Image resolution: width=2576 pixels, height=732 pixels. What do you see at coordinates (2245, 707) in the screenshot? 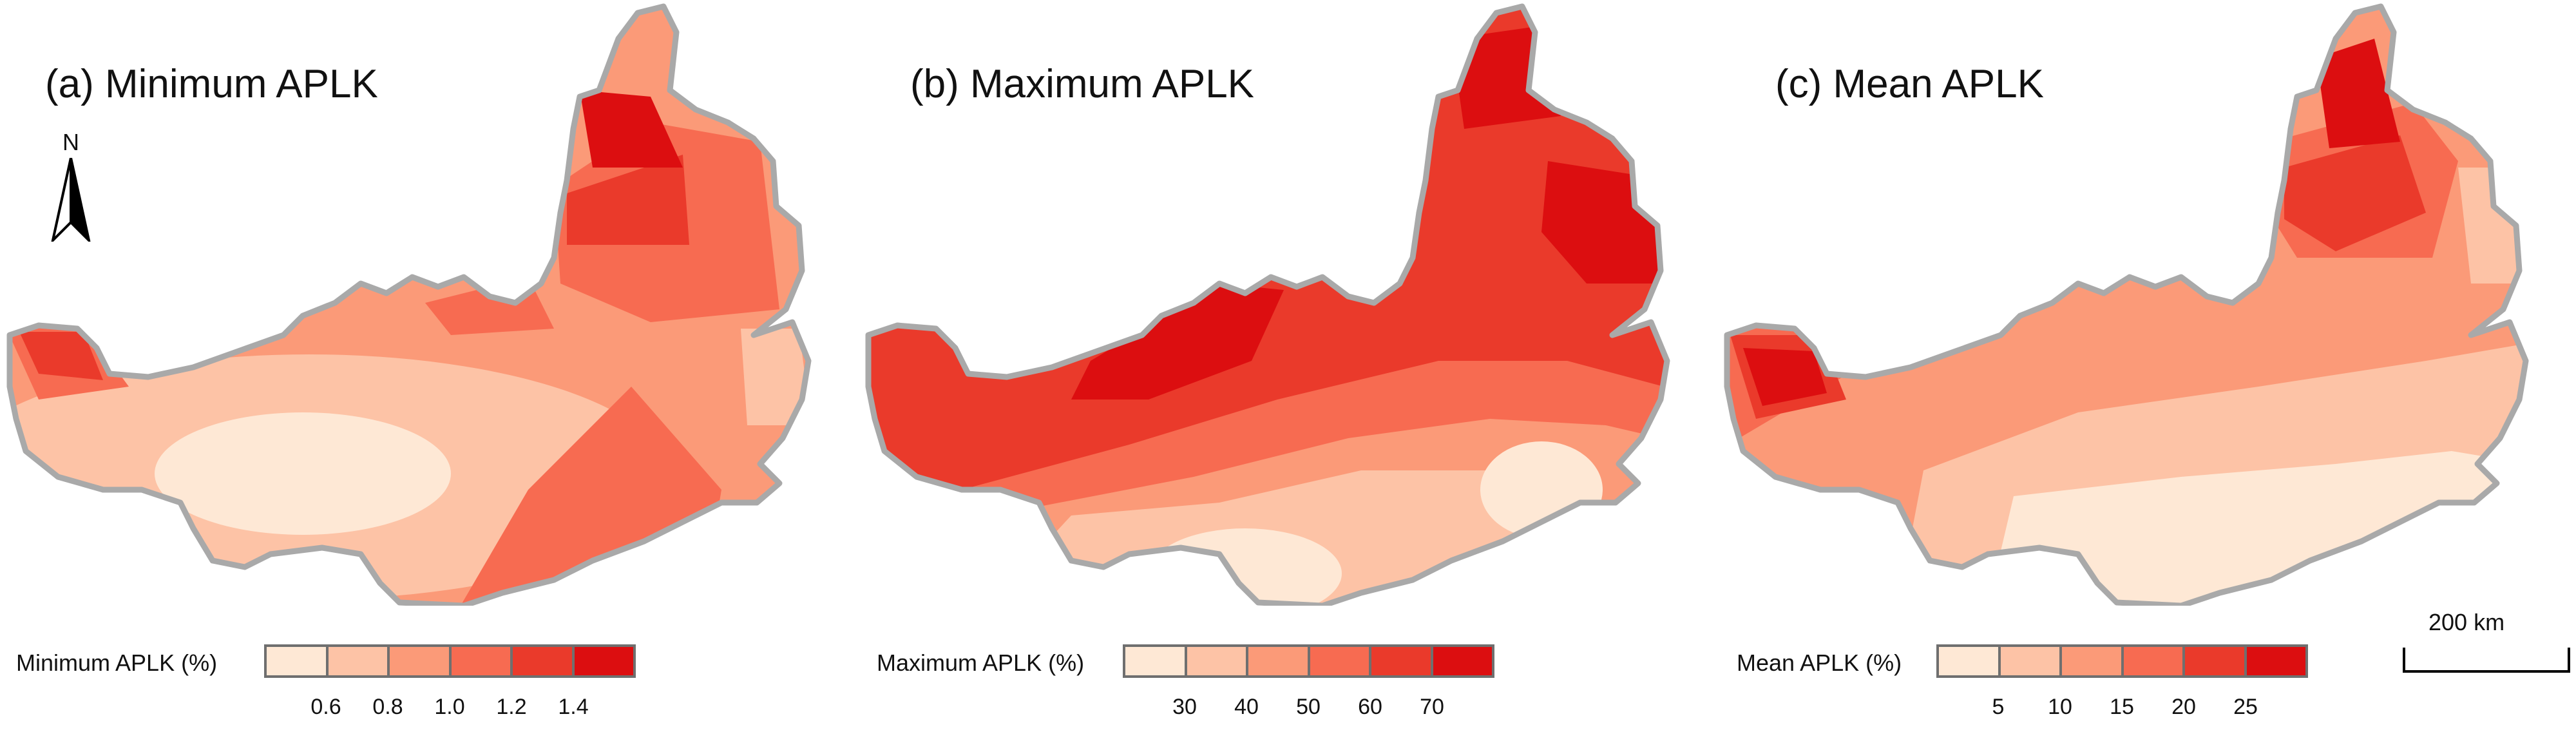
I see `legend-tick: 25` at bounding box center [2245, 707].